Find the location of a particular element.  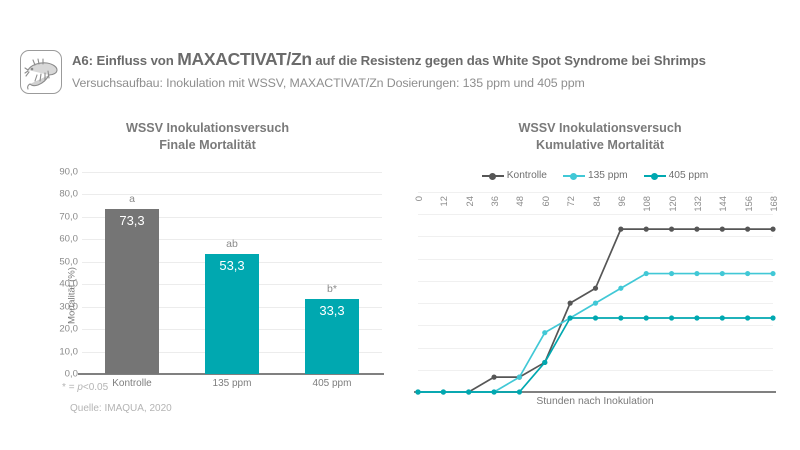

significance-equals: = is located at coordinates (73, 387).